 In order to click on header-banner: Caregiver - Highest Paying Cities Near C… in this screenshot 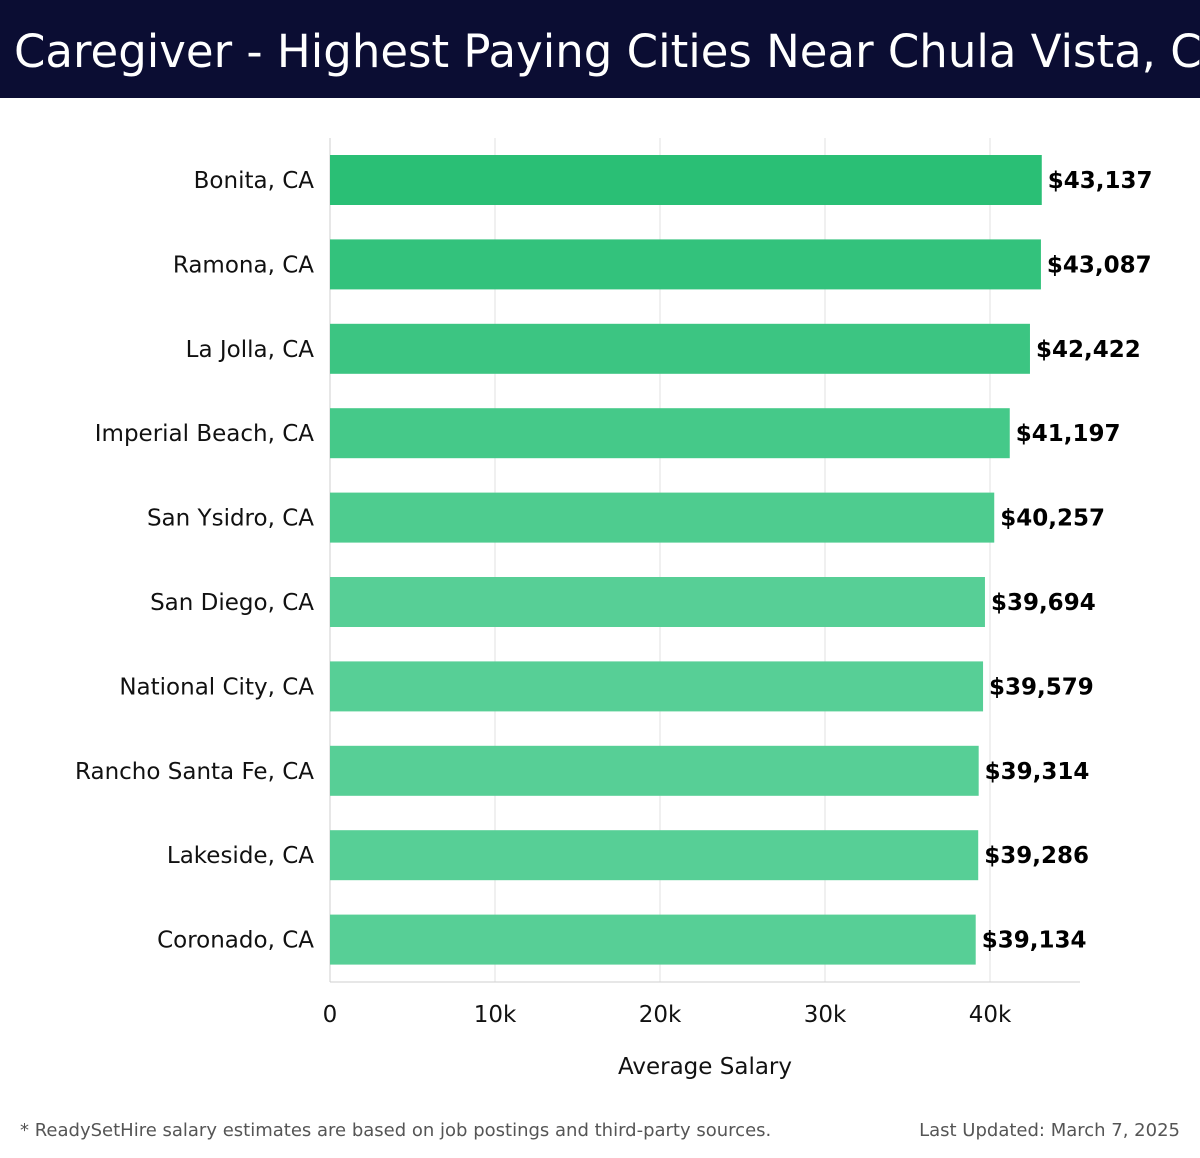, I will do `click(600, 49)`.